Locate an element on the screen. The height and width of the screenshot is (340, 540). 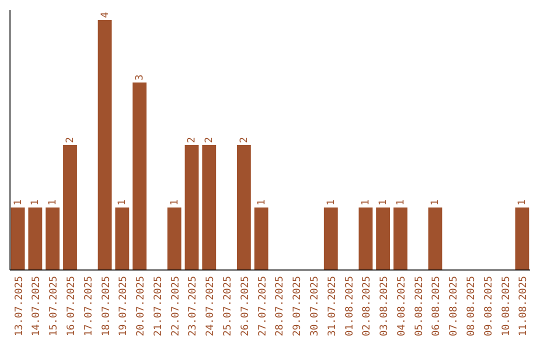
x-tick-label: 29.07.2025 is located at coordinates (298, 306).